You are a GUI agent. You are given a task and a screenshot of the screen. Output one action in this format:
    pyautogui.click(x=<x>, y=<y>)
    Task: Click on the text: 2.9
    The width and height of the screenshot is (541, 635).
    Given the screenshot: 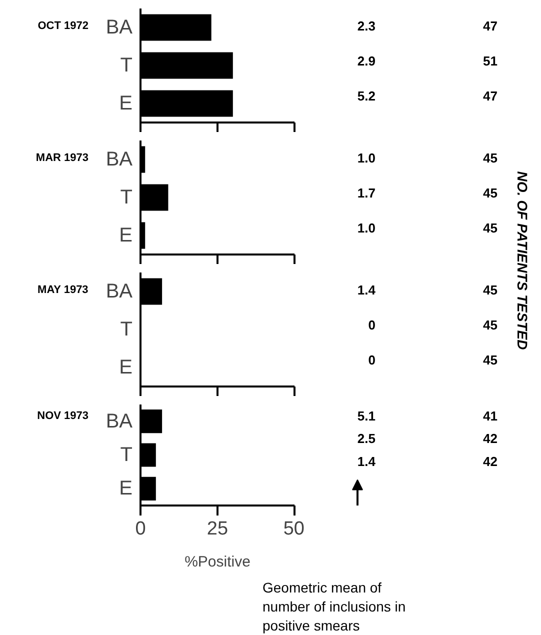 What is the action you would take?
    pyautogui.click(x=366, y=60)
    